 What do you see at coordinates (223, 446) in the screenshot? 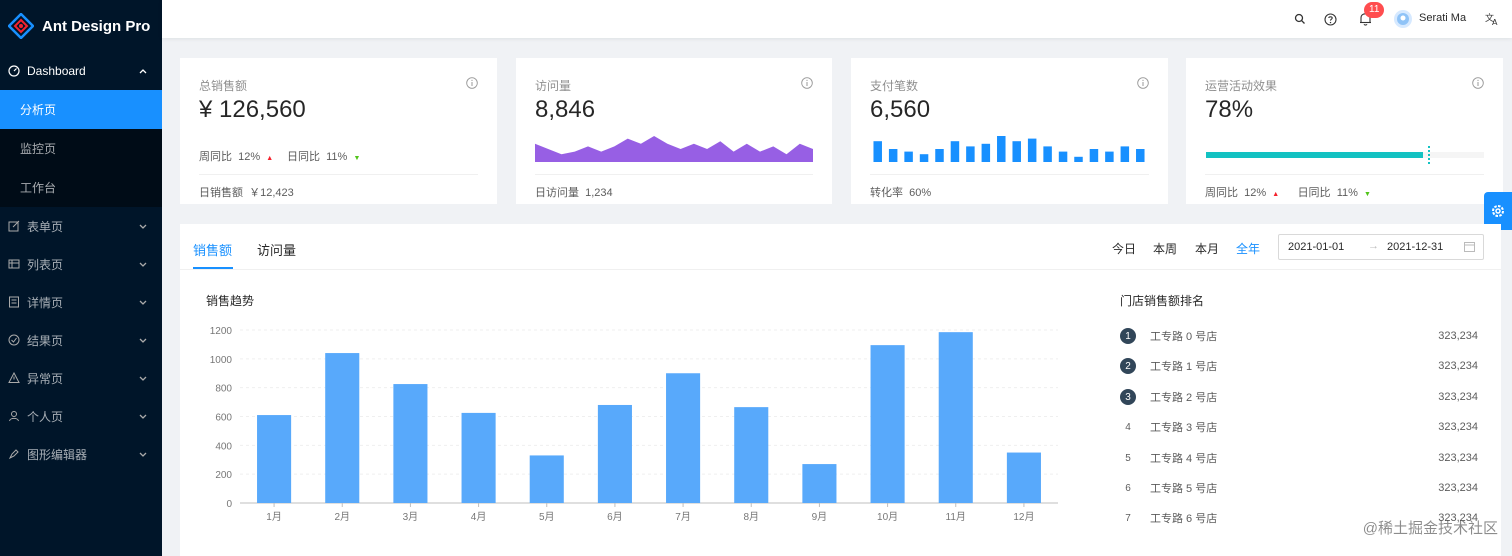
I see `y-tick-label: 400` at bounding box center [223, 446].